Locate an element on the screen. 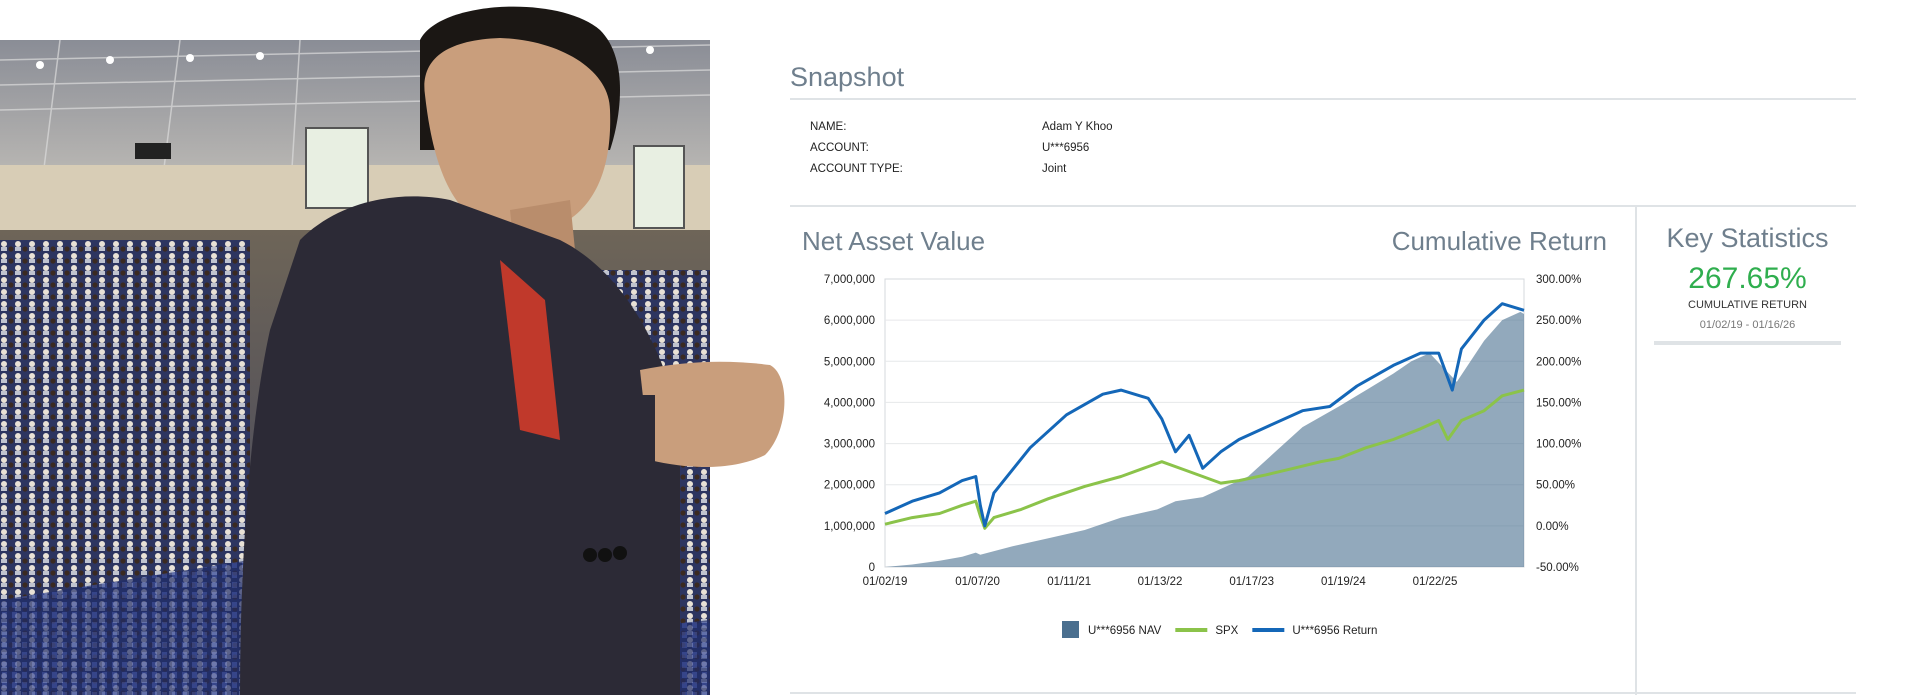 This screenshot has width=1920, height=700. x-tick-label: 01/02/19 is located at coordinates (885, 582).